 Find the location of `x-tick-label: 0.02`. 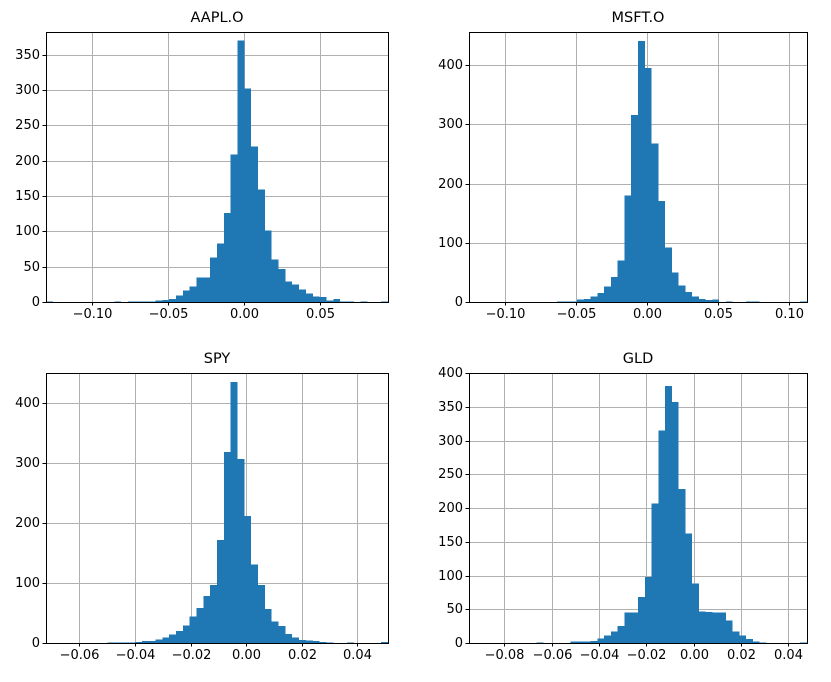

x-tick-label: 0.02 is located at coordinates (741, 655).